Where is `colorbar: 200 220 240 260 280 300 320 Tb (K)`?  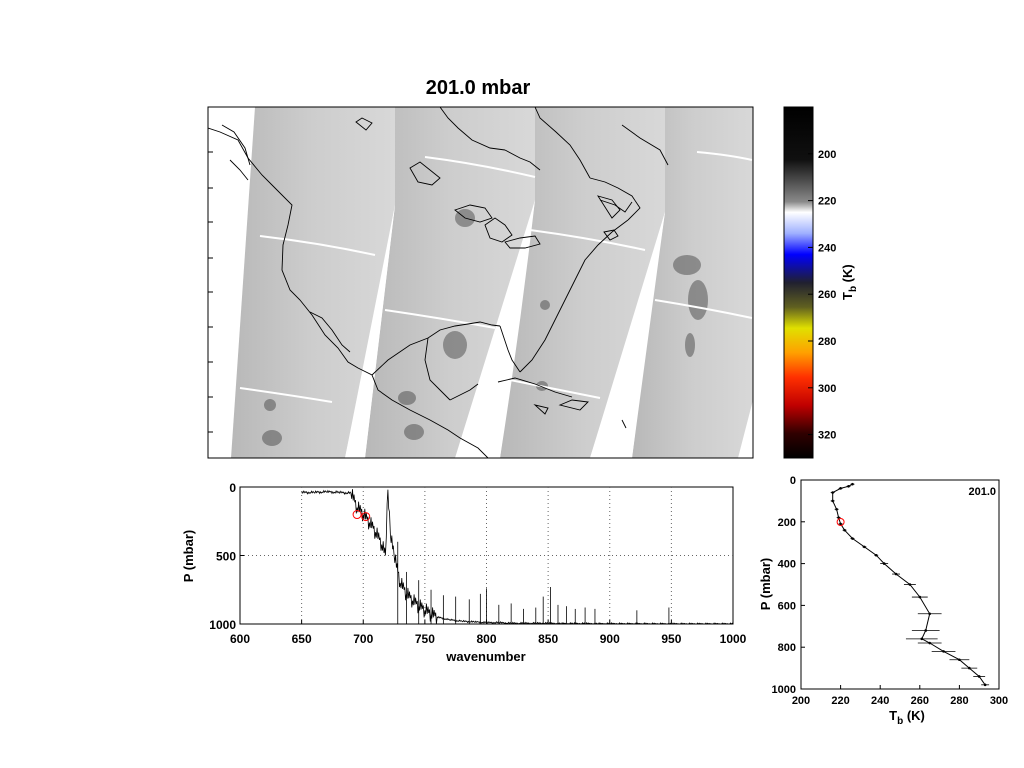 colorbar: 200 220 240 260 280 300 320 Tb (K) is located at coordinates (821, 282).